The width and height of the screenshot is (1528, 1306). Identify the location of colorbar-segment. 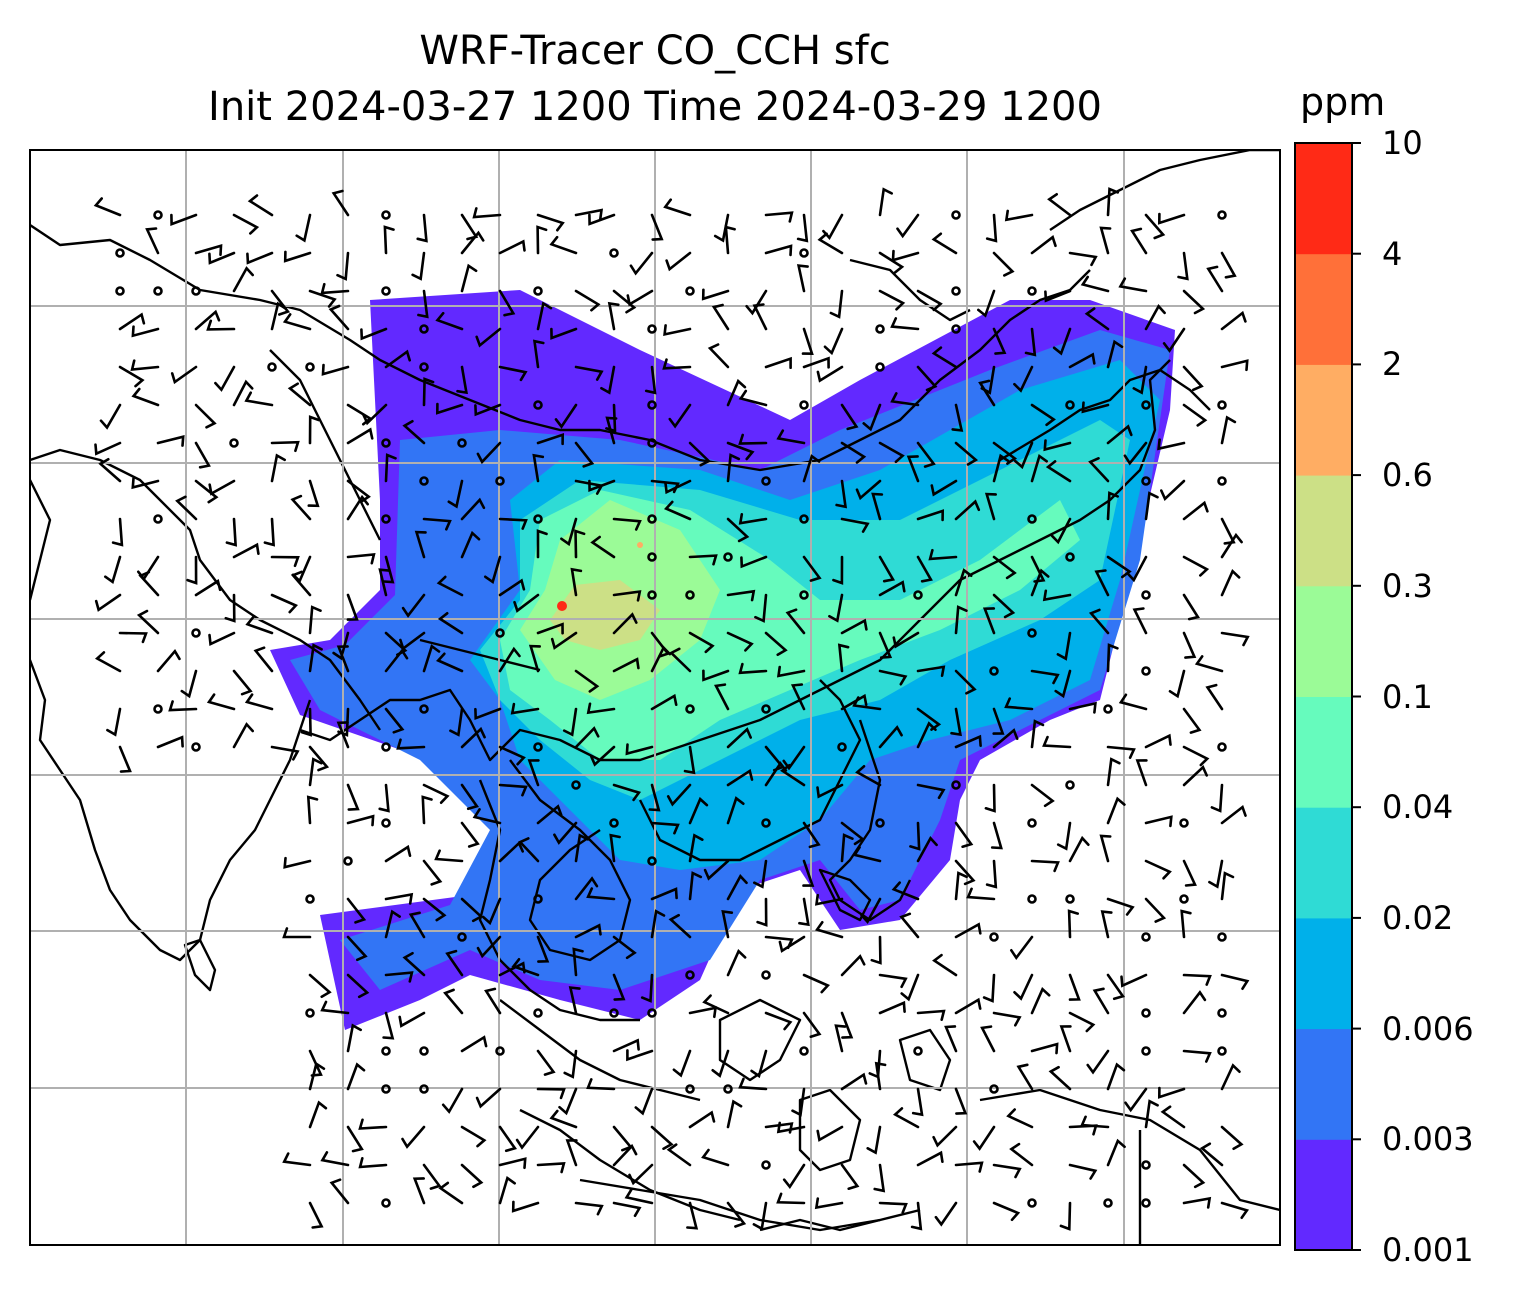
(1323, 531).